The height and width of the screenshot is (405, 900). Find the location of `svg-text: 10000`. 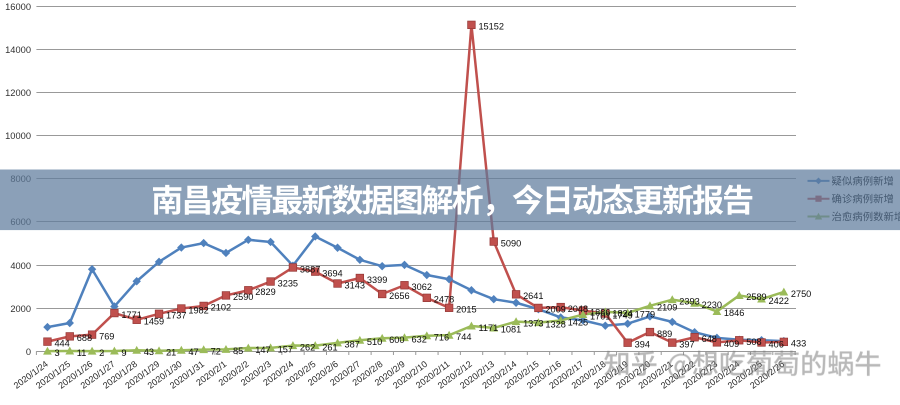

svg-text: 10000 is located at coordinates (18, 136).